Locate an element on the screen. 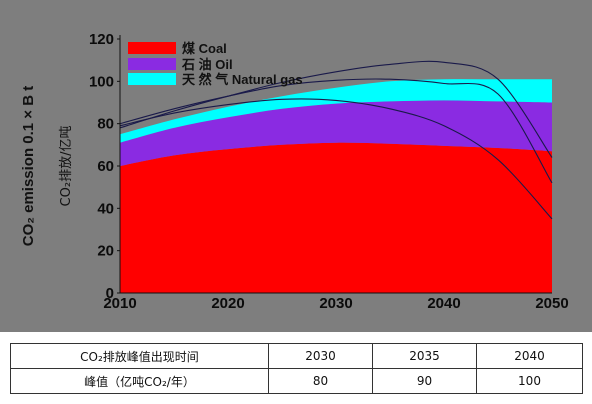 This screenshot has height=404, width=592. table-cell-year: 2040 is located at coordinates (529, 356).